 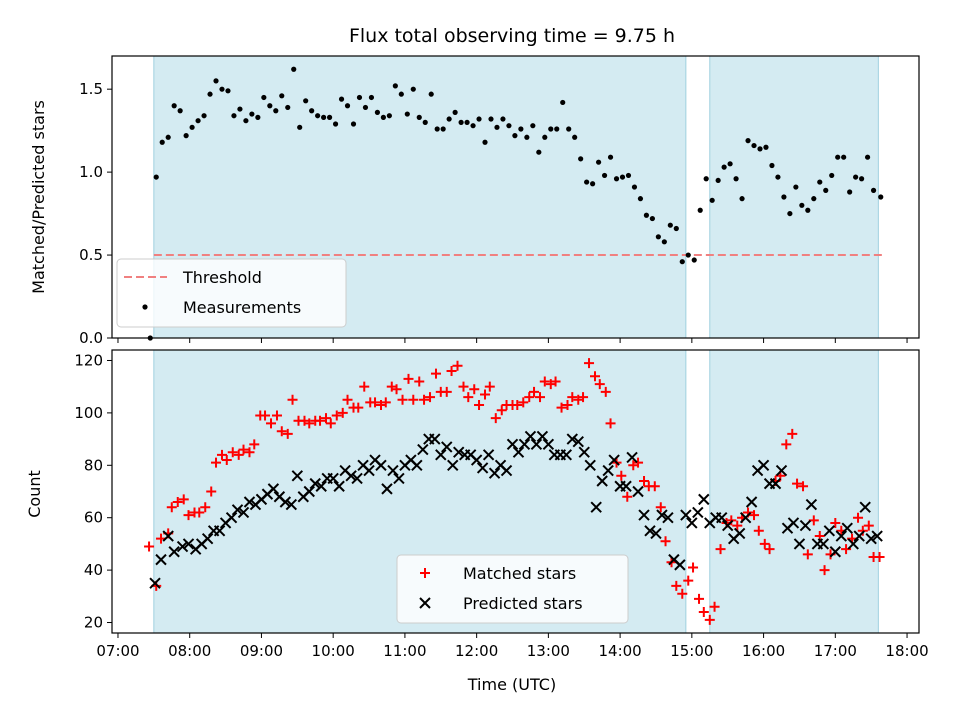 I want to click on x-tick-label: 18:00, so click(x=906, y=651).